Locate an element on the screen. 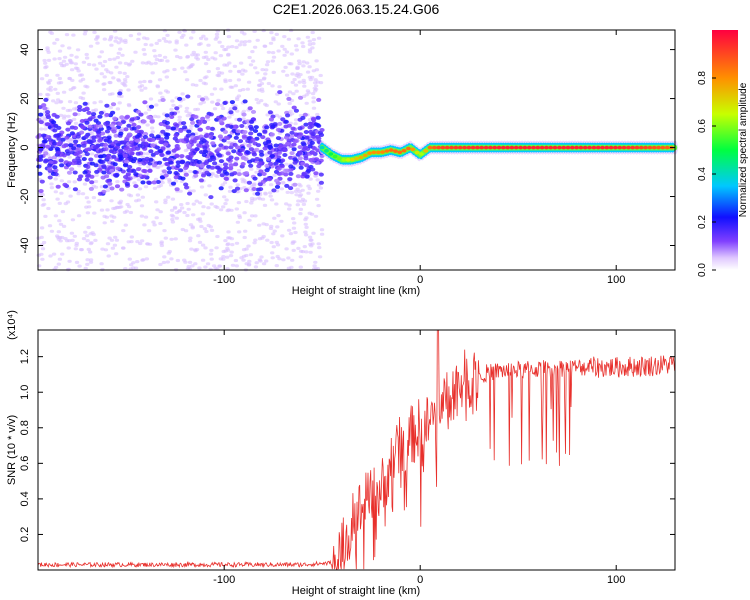 This screenshot has width=750, height=600. colorbar-tick-label: 0.0 is located at coordinates (702, 270).